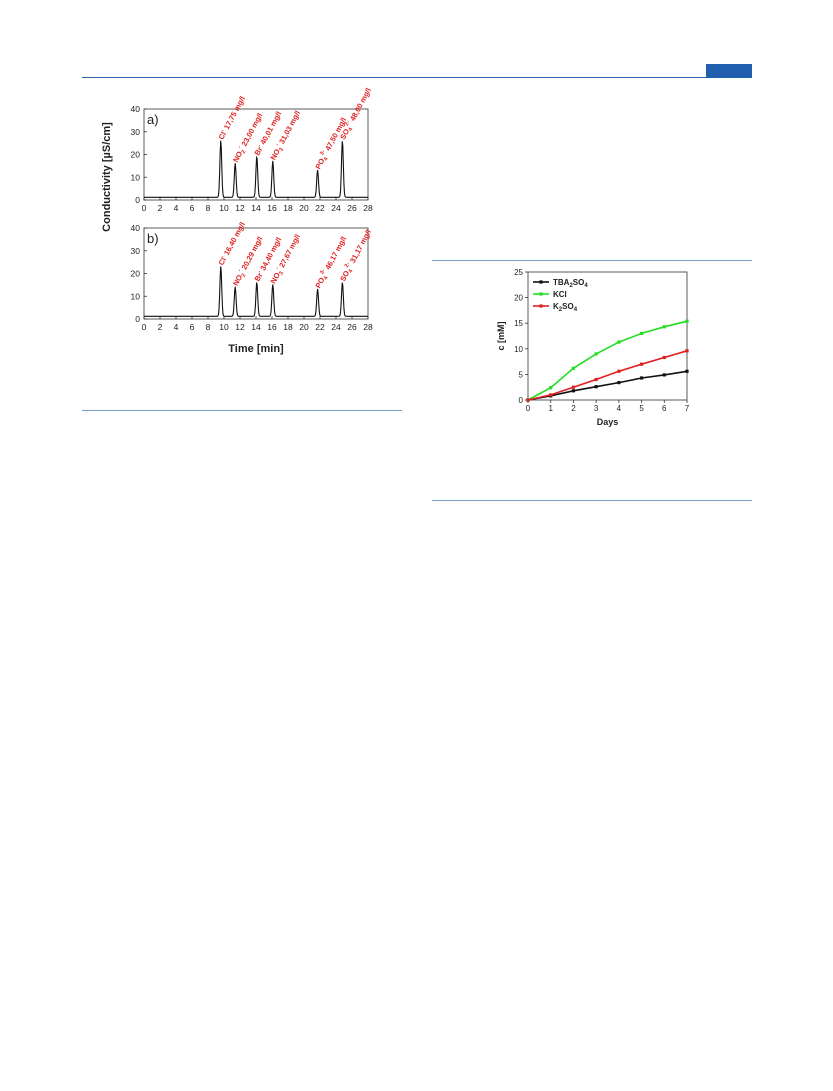 This screenshot has height=1091, width=833. I want to click on y-axis-title: c [mM], so click(501, 335).